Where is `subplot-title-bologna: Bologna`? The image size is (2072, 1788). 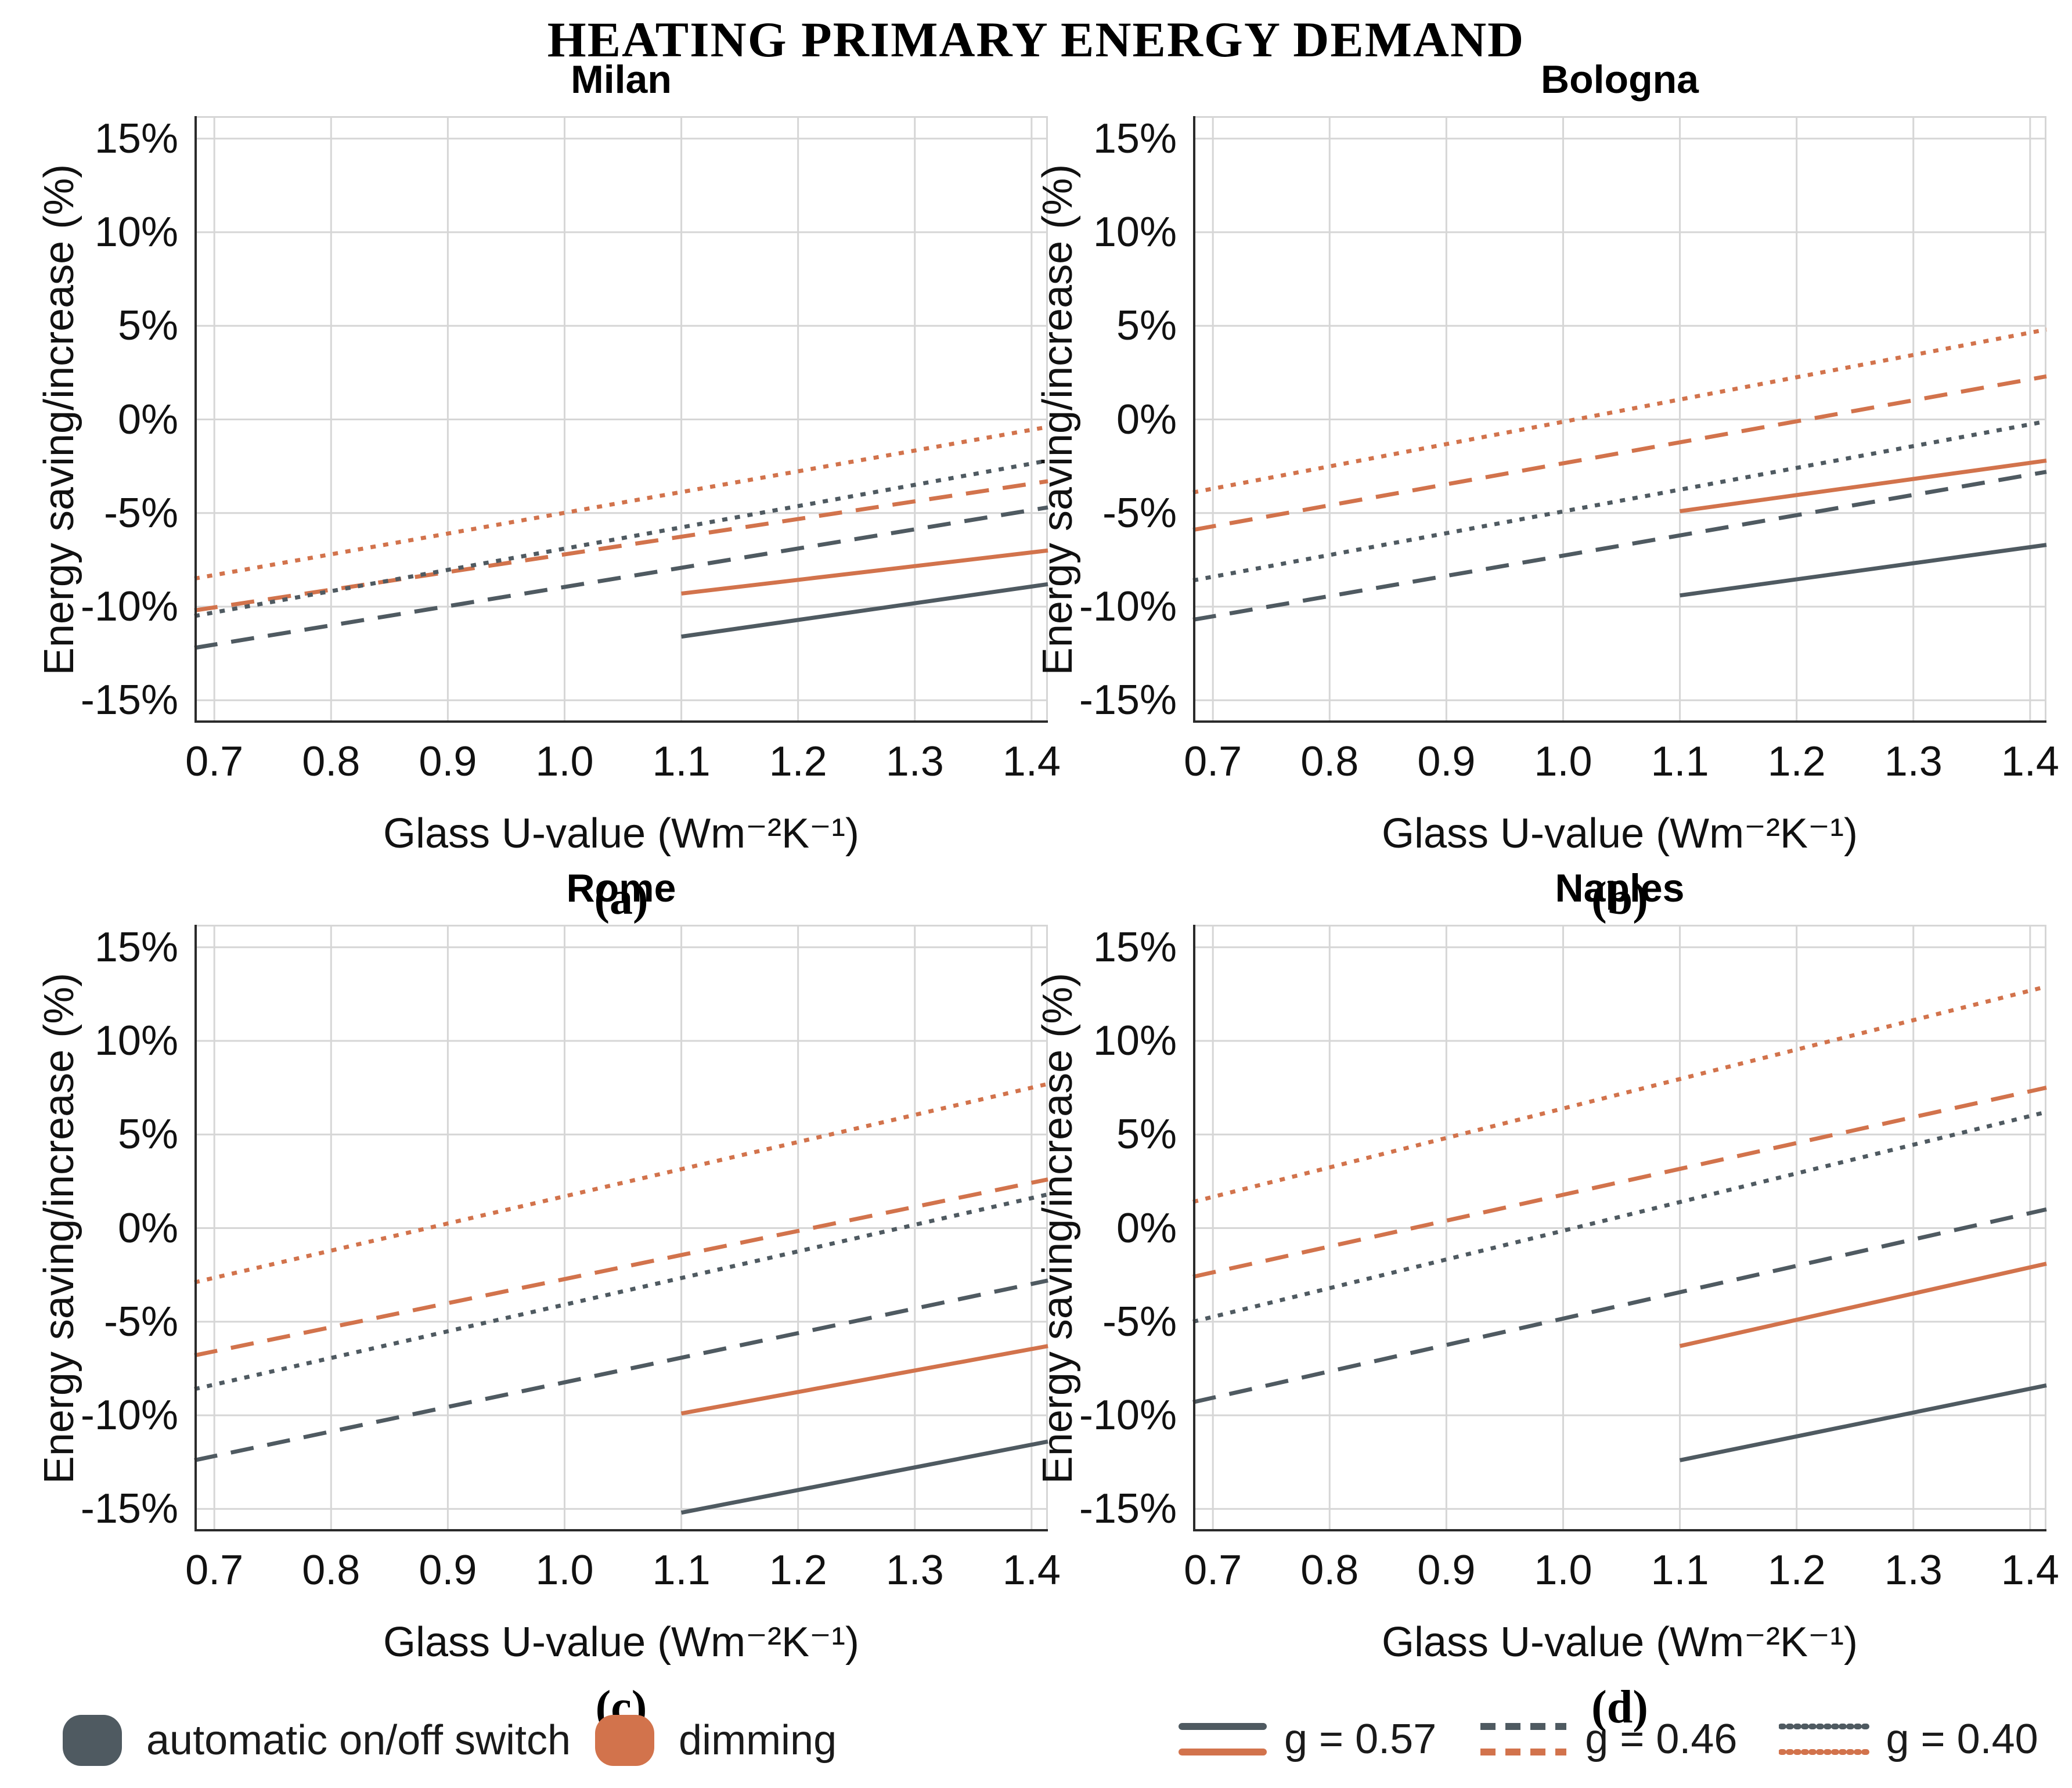
subplot-title-bologna: Bologna is located at coordinates (1620, 80).